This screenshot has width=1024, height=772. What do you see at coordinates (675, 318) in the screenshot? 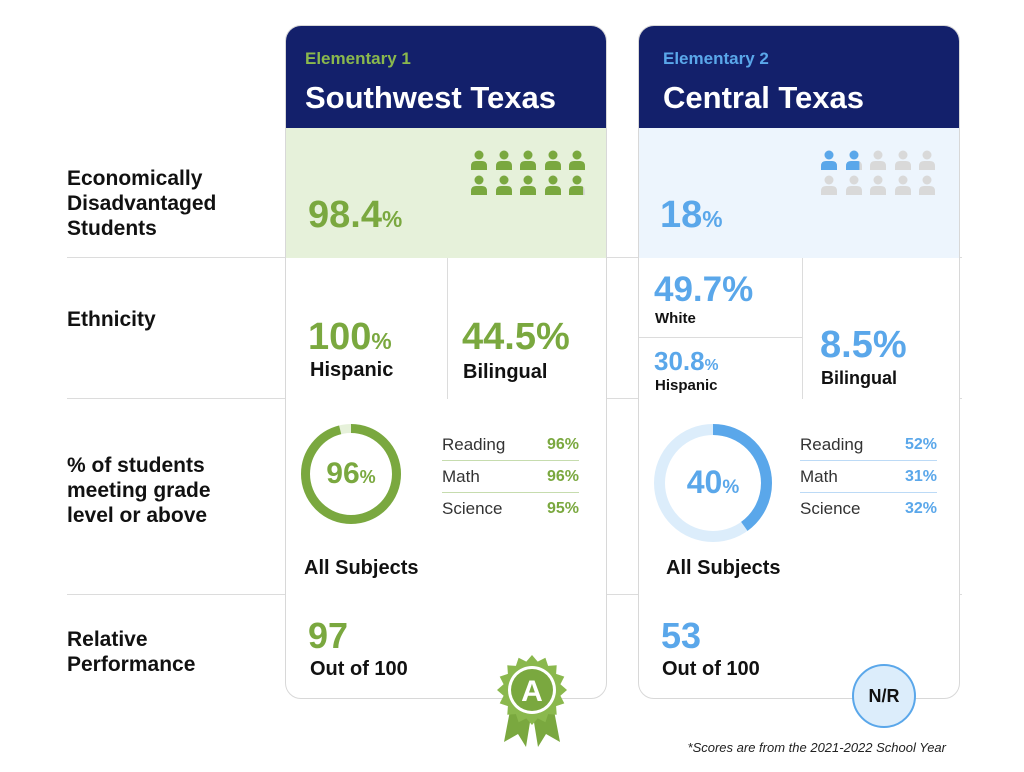
I see `white-label: White` at bounding box center [675, 318].